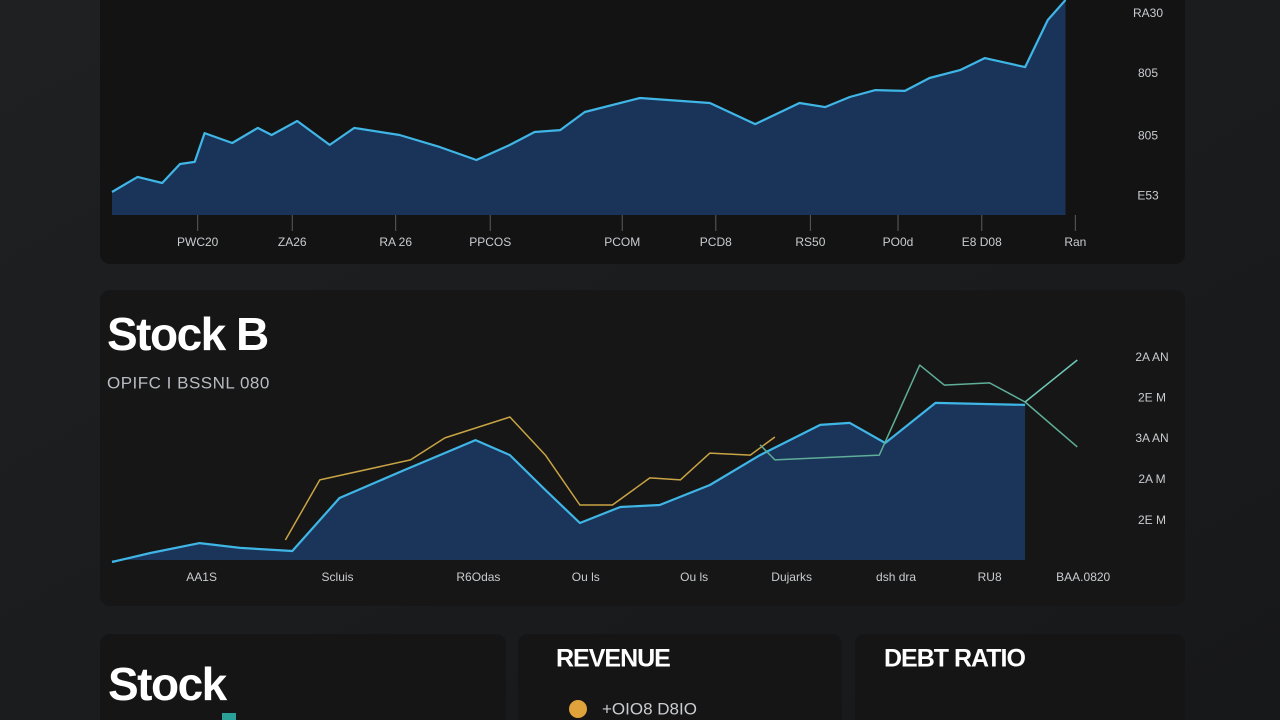 Image resolution: width=1280 pixels, height=720 pixels. What do you see at coordinates (898, 242) in the screenshot?
I see `x-tick-label: PO0d` at bounding box center [898, 242].